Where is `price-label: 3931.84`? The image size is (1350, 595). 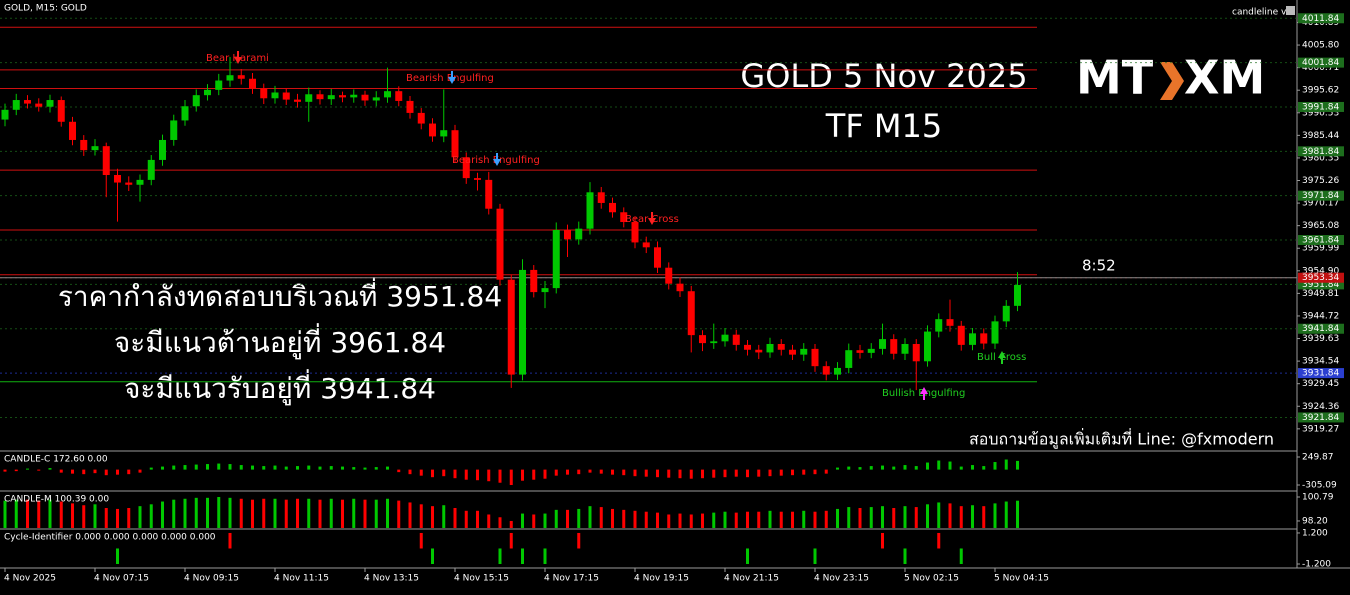
price-label: 3931.84 is located at coordinates (1320, 374).